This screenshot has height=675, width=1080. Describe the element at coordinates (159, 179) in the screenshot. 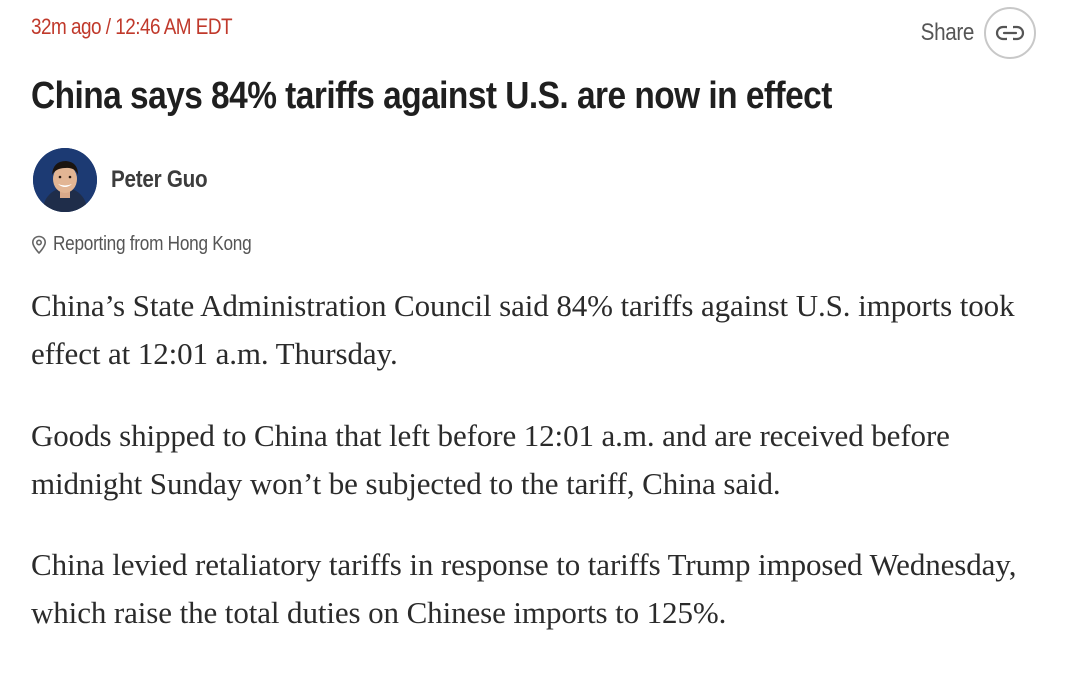

I see `author-name: Peter Guo` at that location.